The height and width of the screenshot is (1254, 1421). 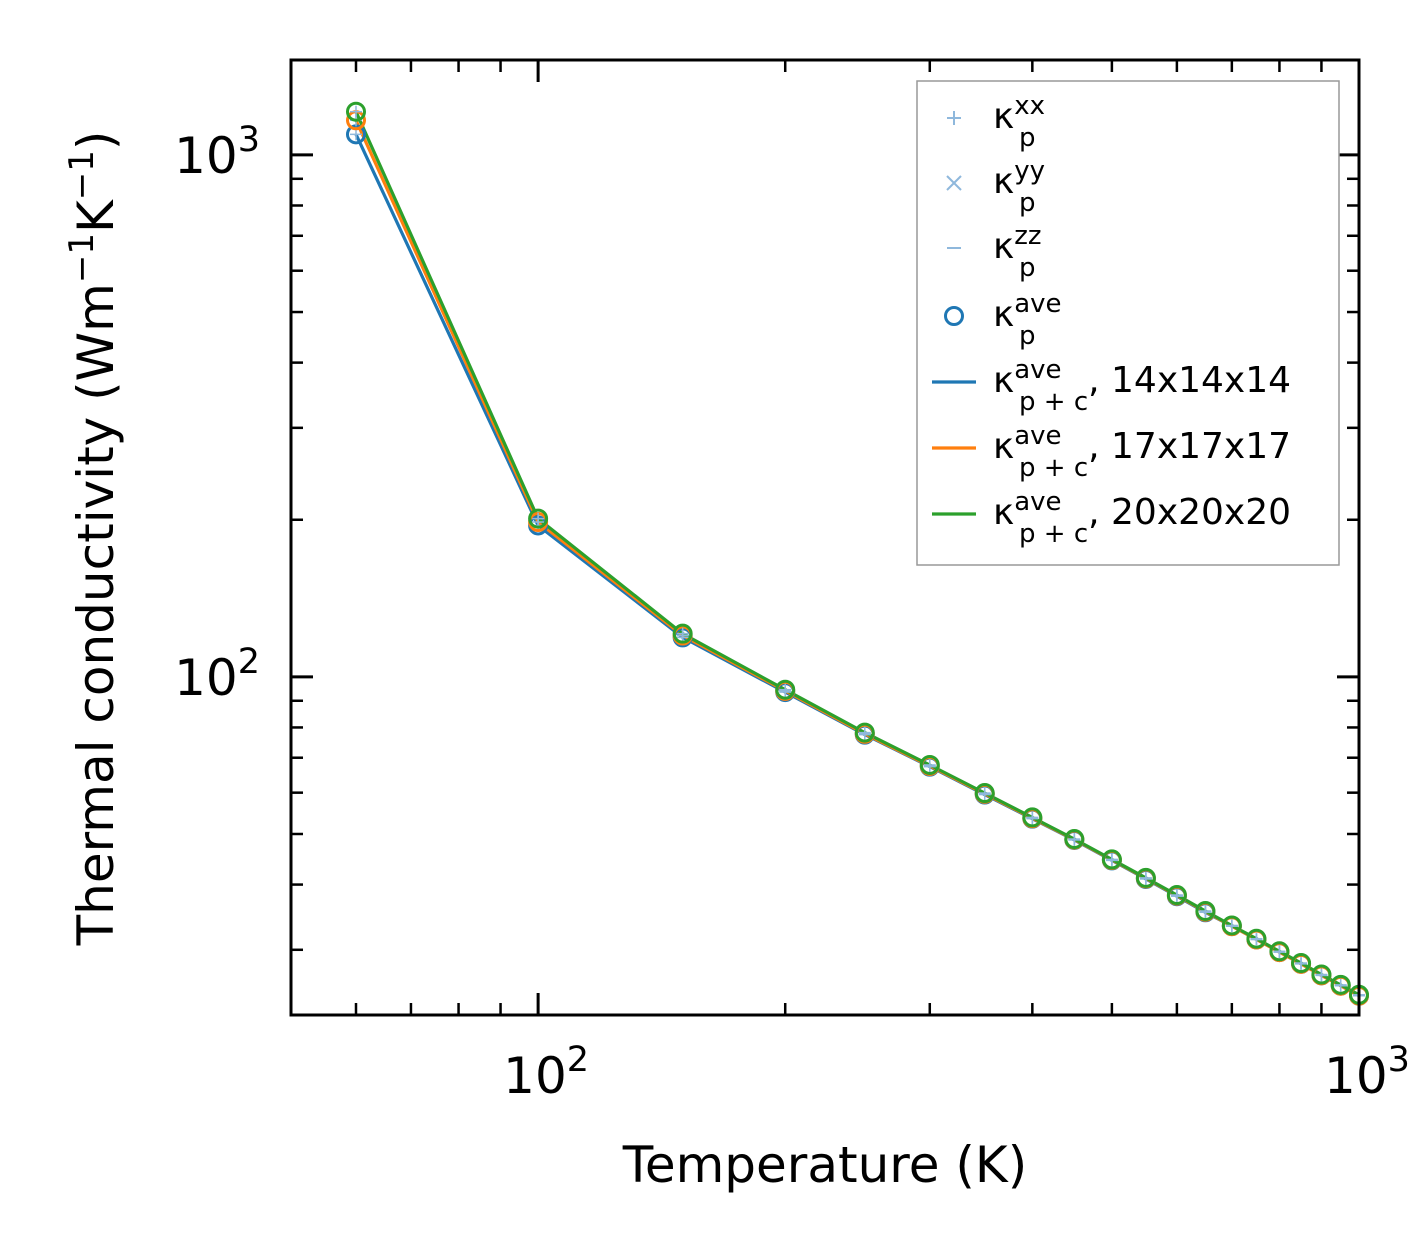 What do you see at coordinates (1142, 386) in the screenshot?
I see `legend-label: κave p + c, 14x14x14` at bounding box center [1142, 386].